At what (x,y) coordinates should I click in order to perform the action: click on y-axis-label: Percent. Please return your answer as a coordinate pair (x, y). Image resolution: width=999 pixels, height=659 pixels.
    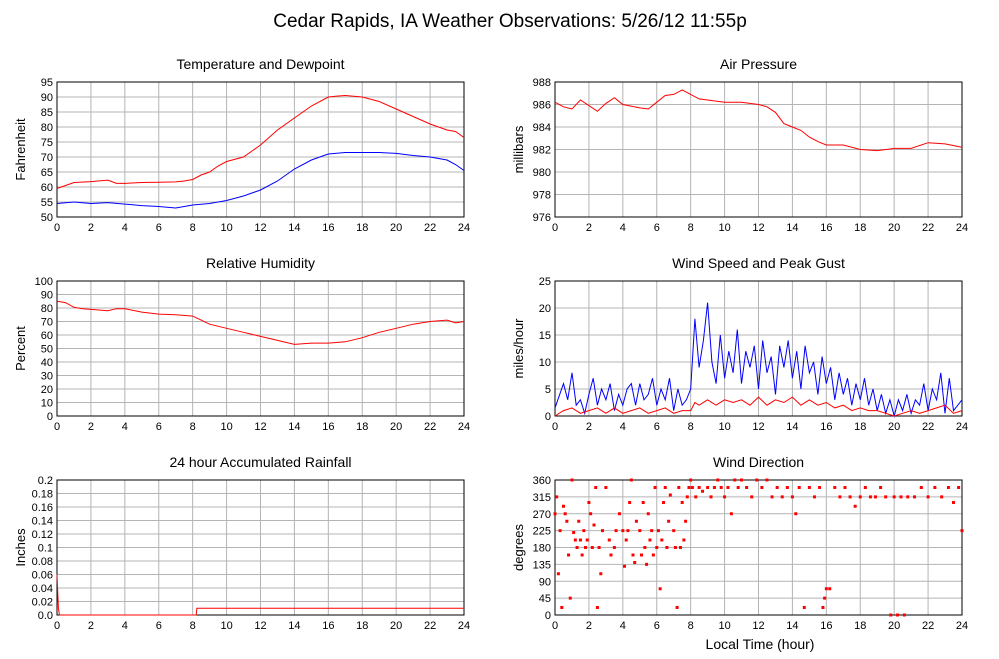
    Looking at the image, I should click on (20, 348).